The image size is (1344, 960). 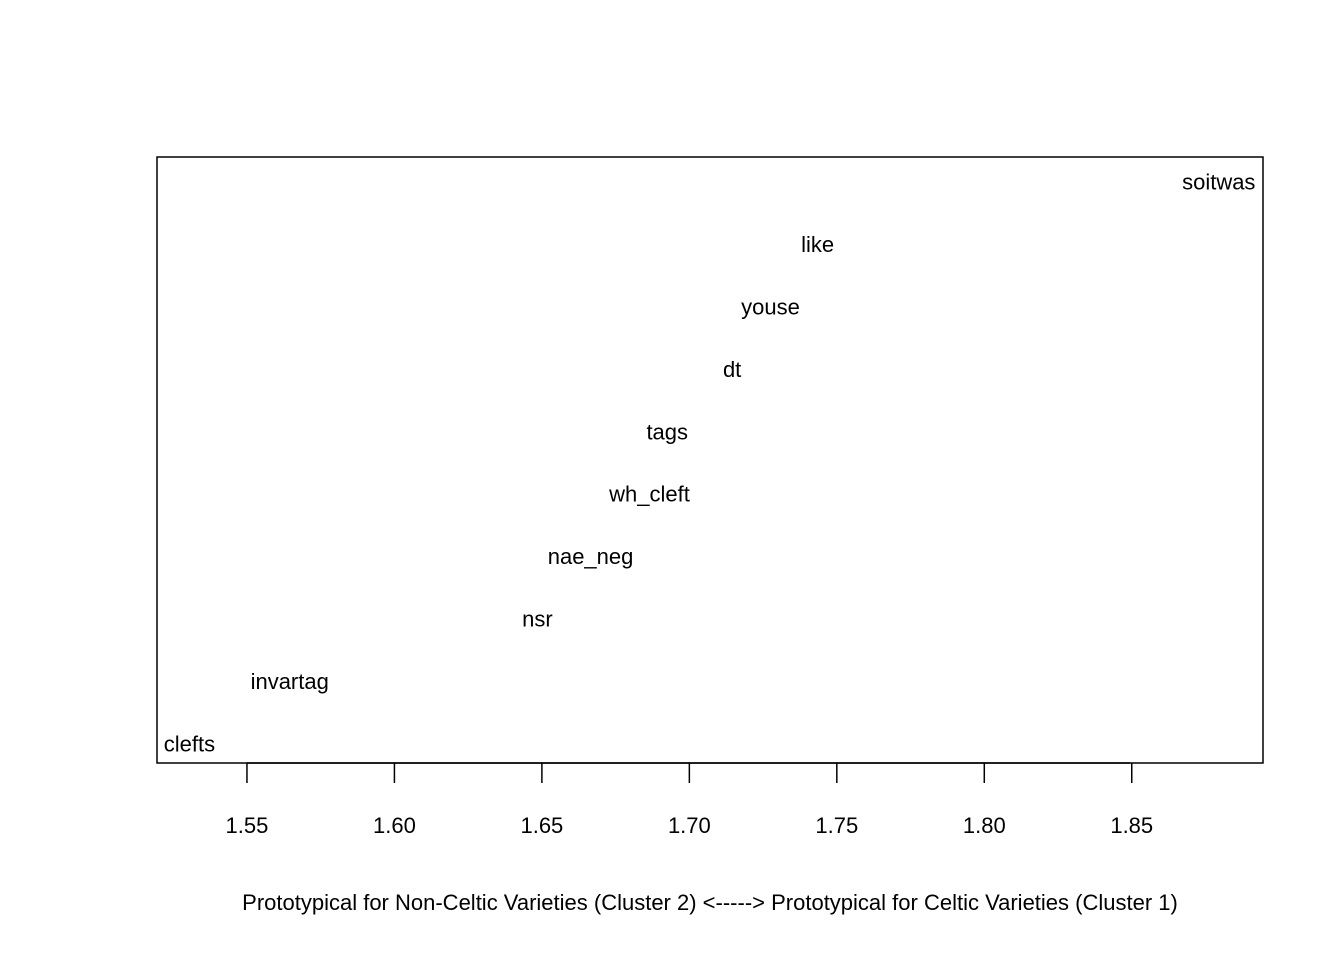 I want to click on data-point-label: soitwas, so click(x=1218, y=182).